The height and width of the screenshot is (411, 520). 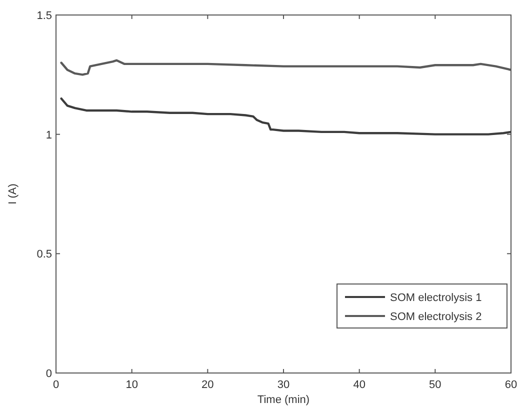 I want to click on legend-label: SOM electrolysis 1, so click(x=436, y=298).